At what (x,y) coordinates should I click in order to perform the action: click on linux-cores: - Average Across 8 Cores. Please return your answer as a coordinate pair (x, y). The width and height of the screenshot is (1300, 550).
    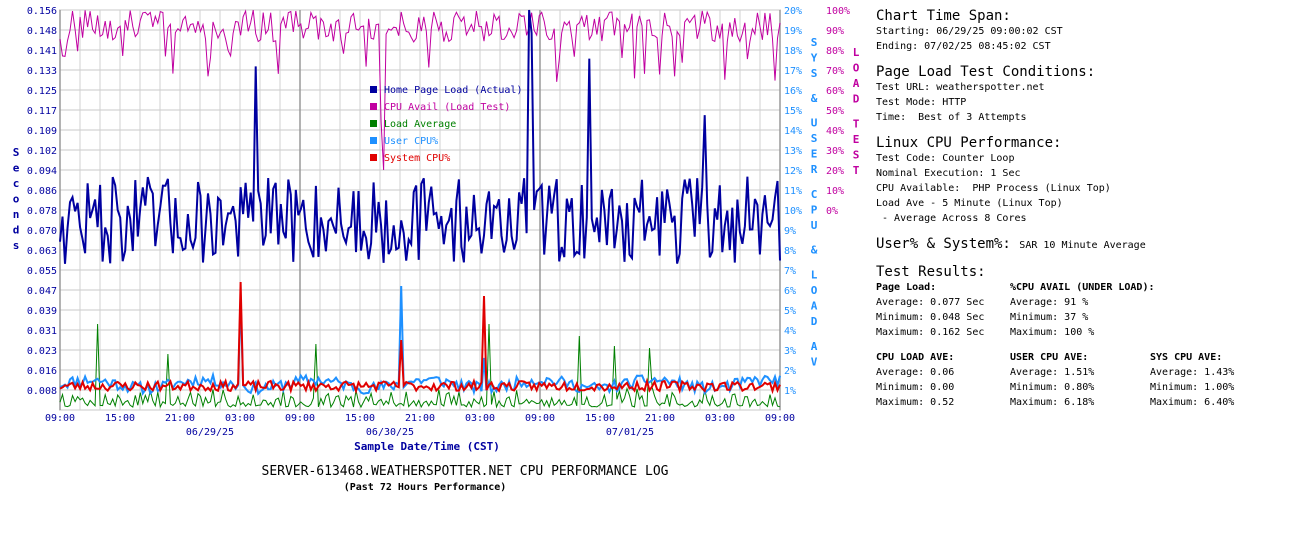
    Looking at the image, I should click on (951, 218).